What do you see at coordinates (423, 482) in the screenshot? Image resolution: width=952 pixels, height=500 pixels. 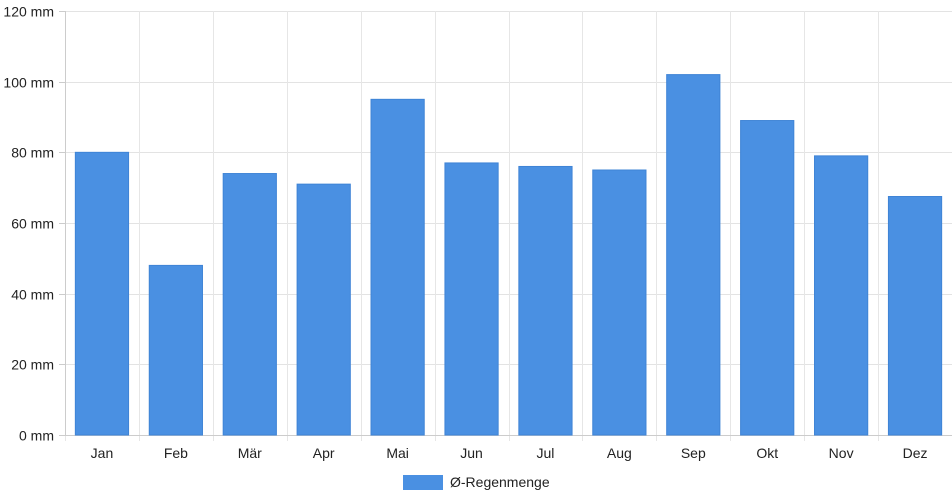 I see `legend-swatch` at bounding box center [423, 482].